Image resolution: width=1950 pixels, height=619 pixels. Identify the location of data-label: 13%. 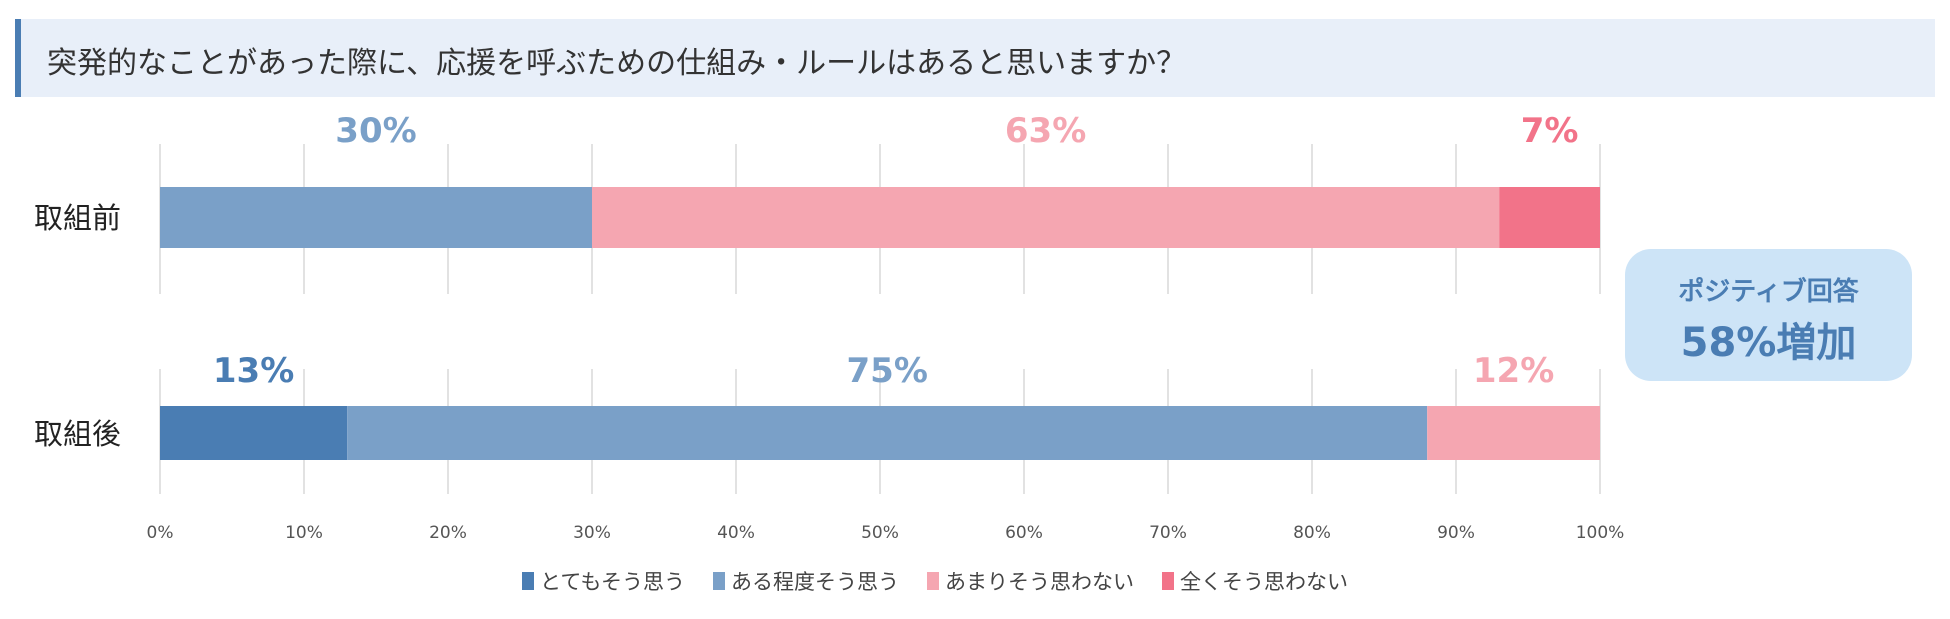
(253, 371).